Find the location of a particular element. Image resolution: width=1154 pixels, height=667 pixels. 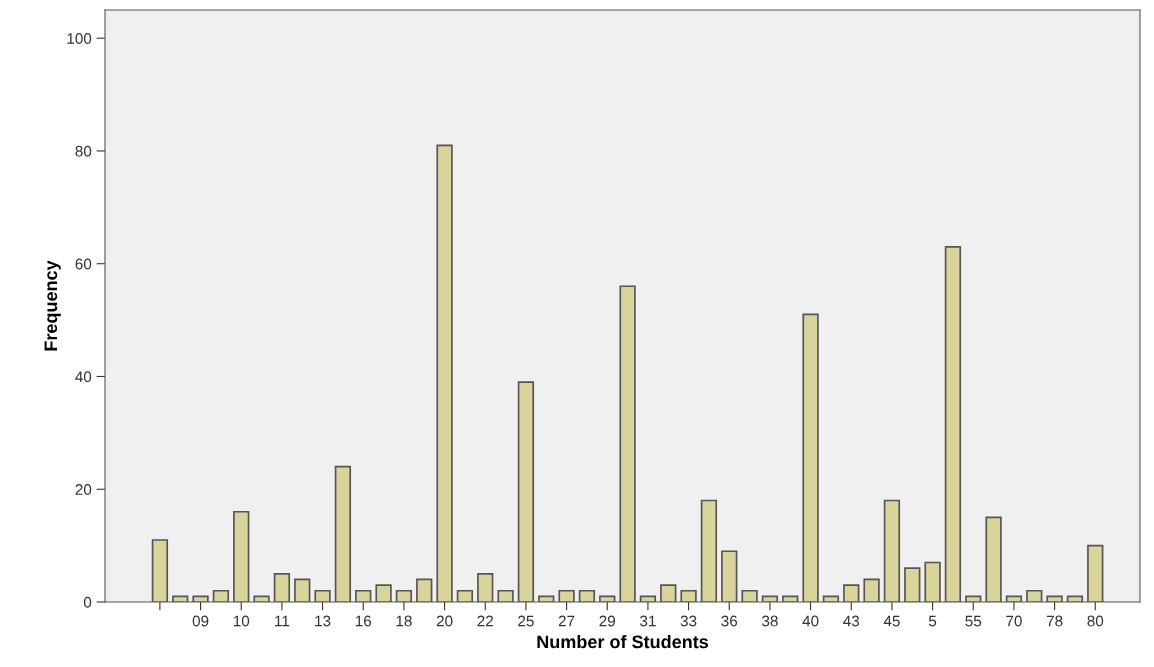

x-tick-label: 16 is located at coordinates (363, 621).